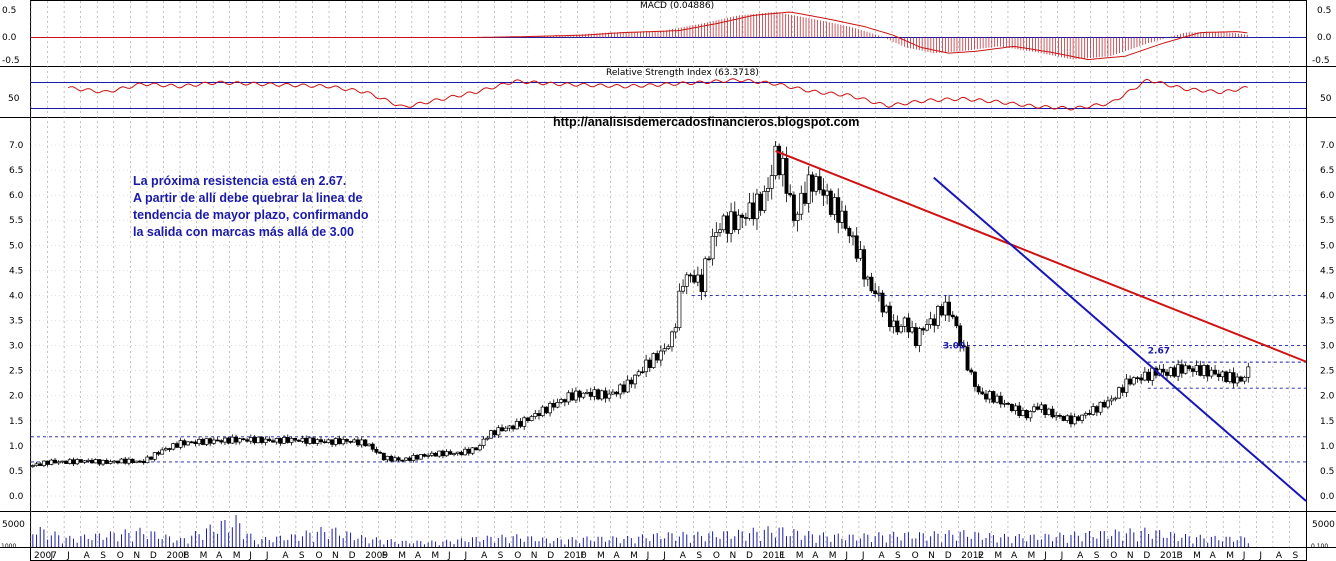  I want to click on macd-tick-right-mid: 0.0, so click(1324, 38).